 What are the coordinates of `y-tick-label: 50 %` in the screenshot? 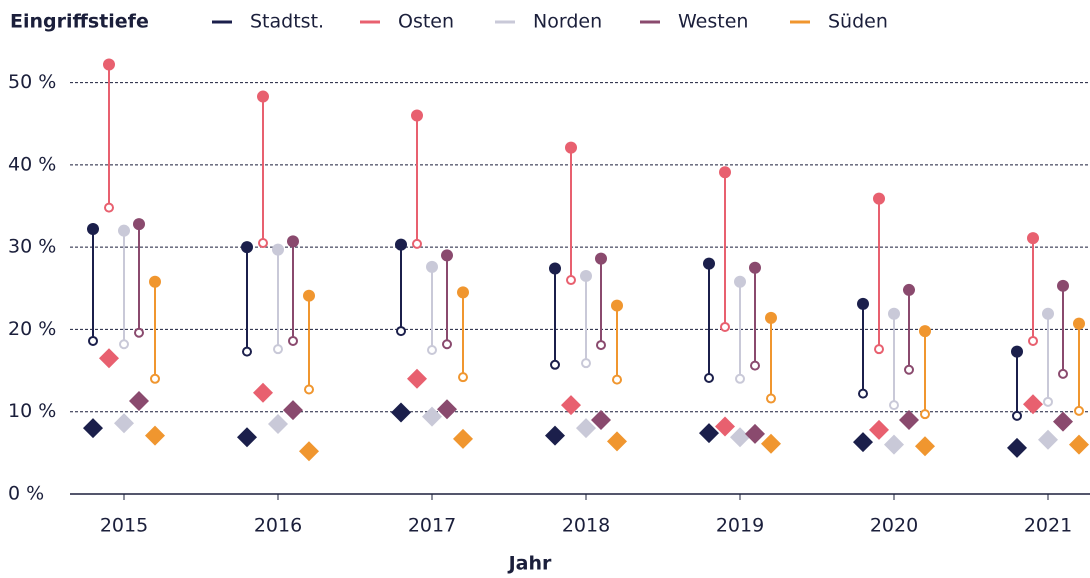 It's located at (32, 82).